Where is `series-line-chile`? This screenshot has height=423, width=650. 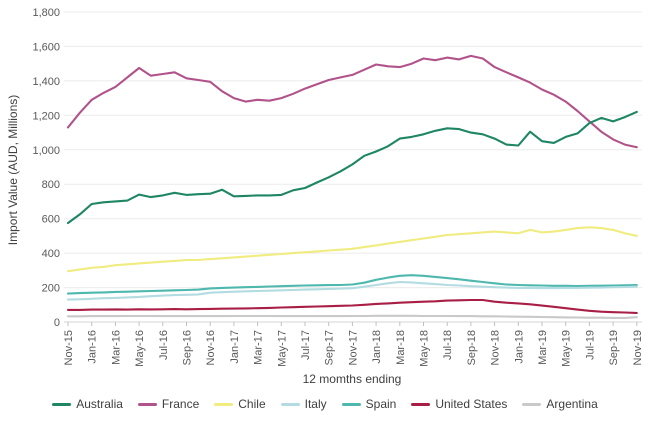 series-line-chile is located at coordinates (352, 249).